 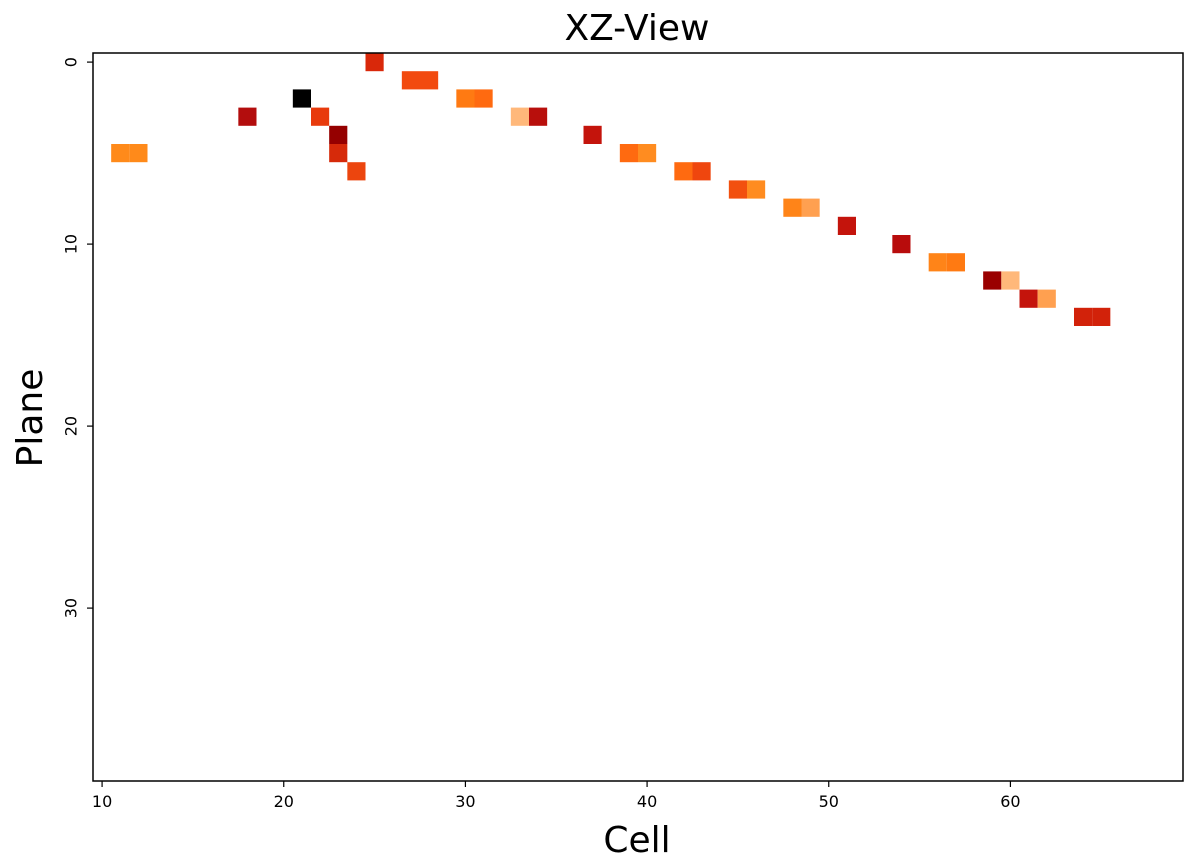 I want to click on y-tick-label: 10, so click(x=71, y=244).